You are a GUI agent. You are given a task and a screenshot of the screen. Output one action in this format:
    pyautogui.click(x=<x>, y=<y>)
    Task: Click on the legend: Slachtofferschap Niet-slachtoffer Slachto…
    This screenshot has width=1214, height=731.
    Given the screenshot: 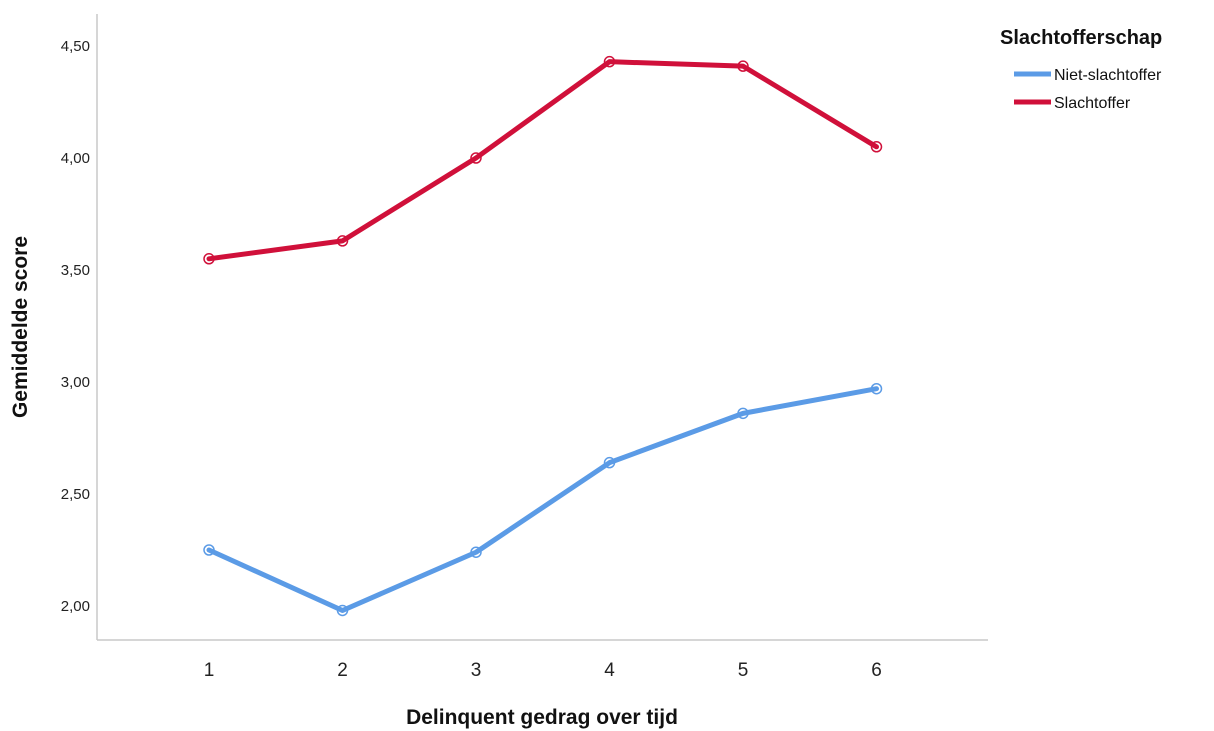 What is the action you would take?
    pyautogui.click(x=1081, y=69)
    